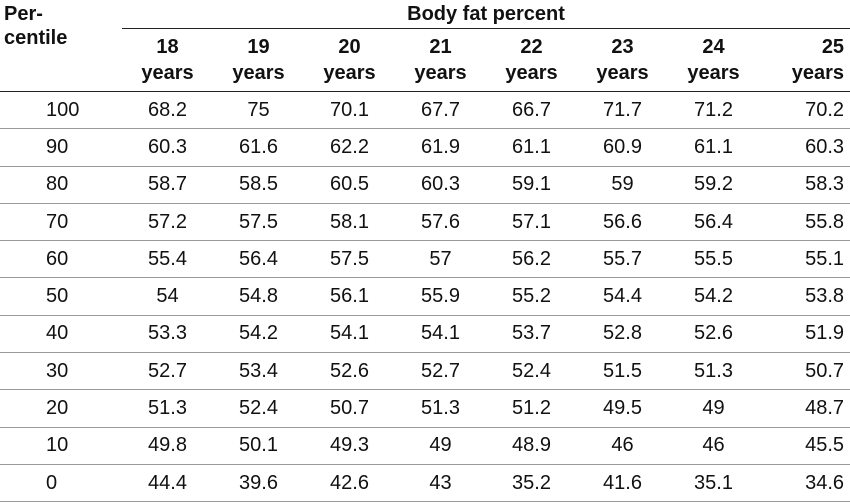 Image resolution: width=850 pixels, height=502 pixels. I want to click on value-cell: 57, so click(440, 259).